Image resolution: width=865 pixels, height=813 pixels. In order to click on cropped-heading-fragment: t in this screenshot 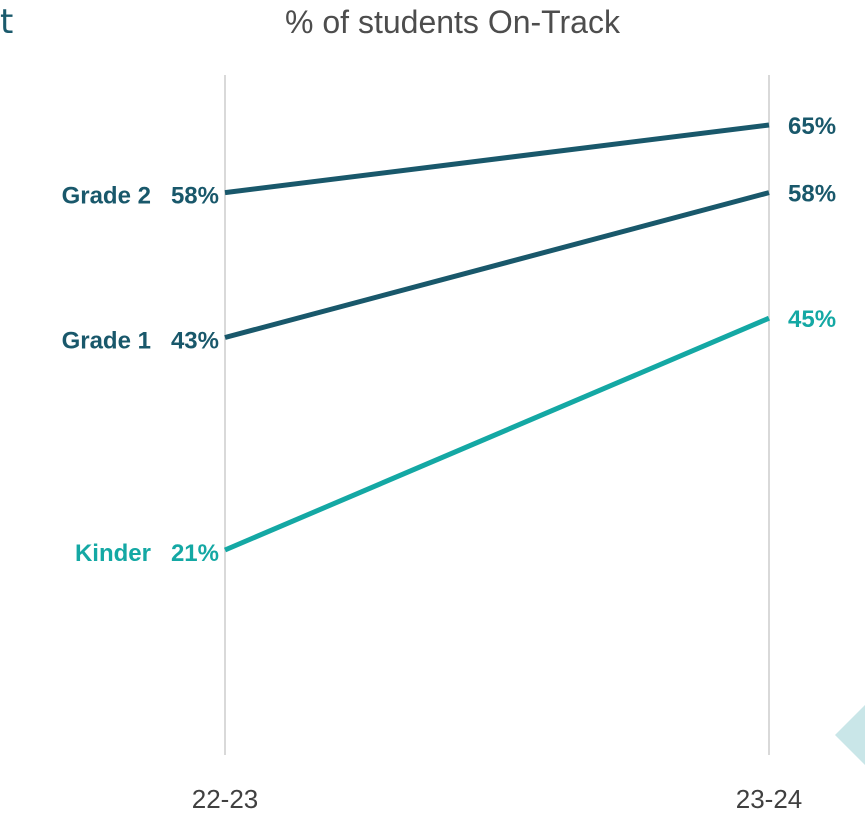, I will do `click(7, 22)`.